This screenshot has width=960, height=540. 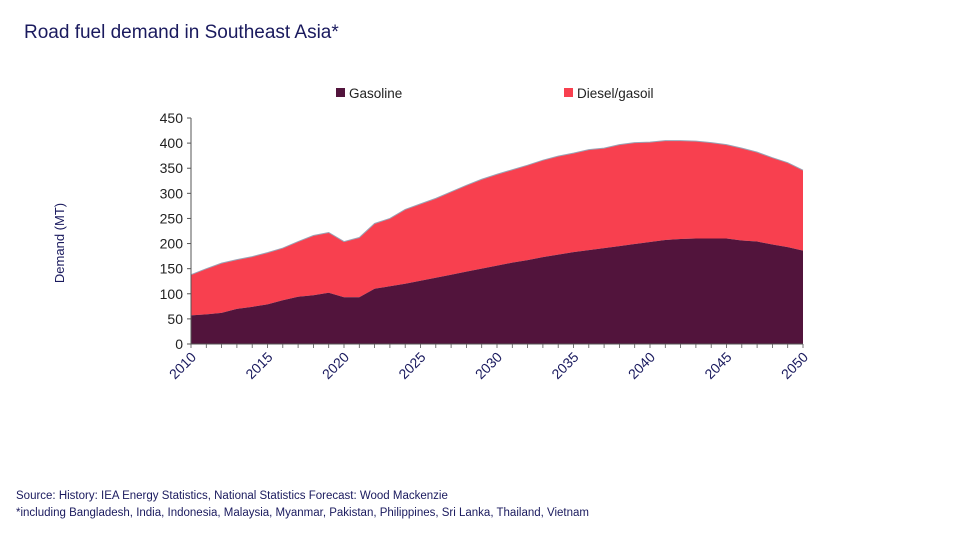 What do you see at coordinates (794, 365) in the screenshot?
I see `x-tick-label-2050: 2050` at bounding box center [794, 365].